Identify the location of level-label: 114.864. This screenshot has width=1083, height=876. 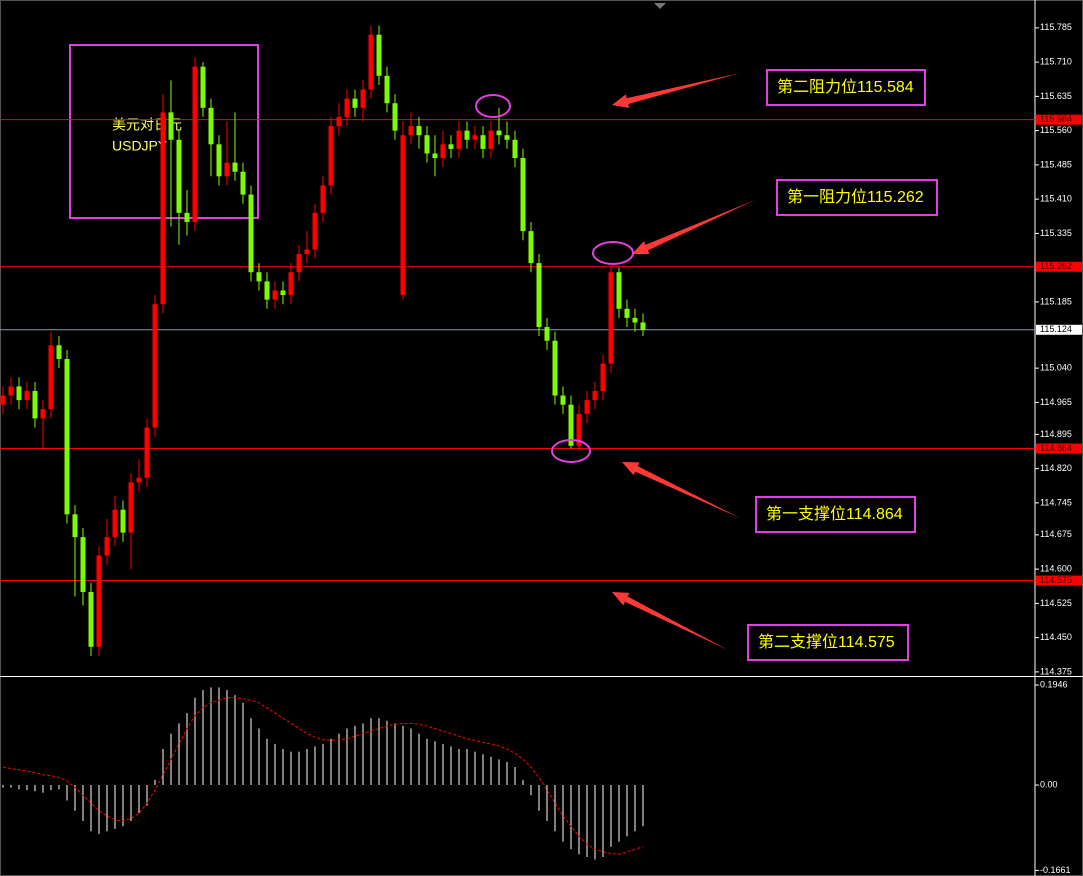
(1056, 448).